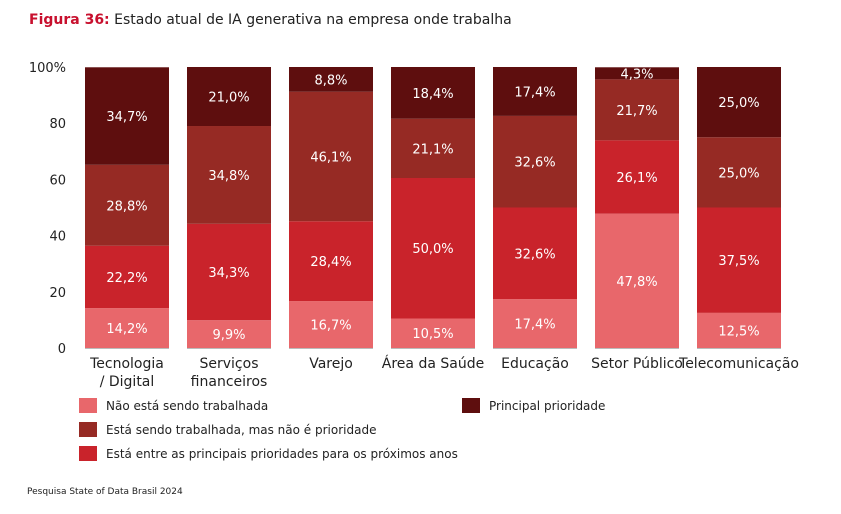  I want to click on legend-label: Principal prioridade, so click(547, 405).